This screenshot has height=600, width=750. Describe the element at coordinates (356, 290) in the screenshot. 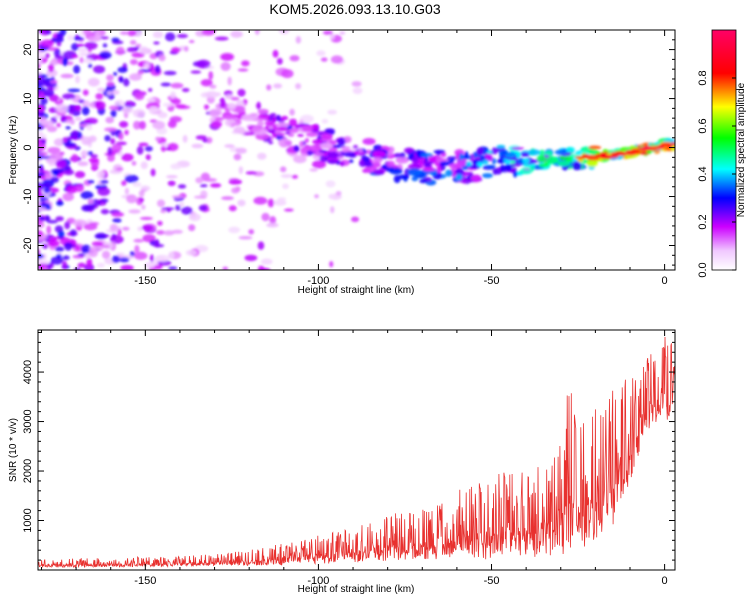

I see `spectrogram-x-axis-label: Height of straight line (km)` at that location.